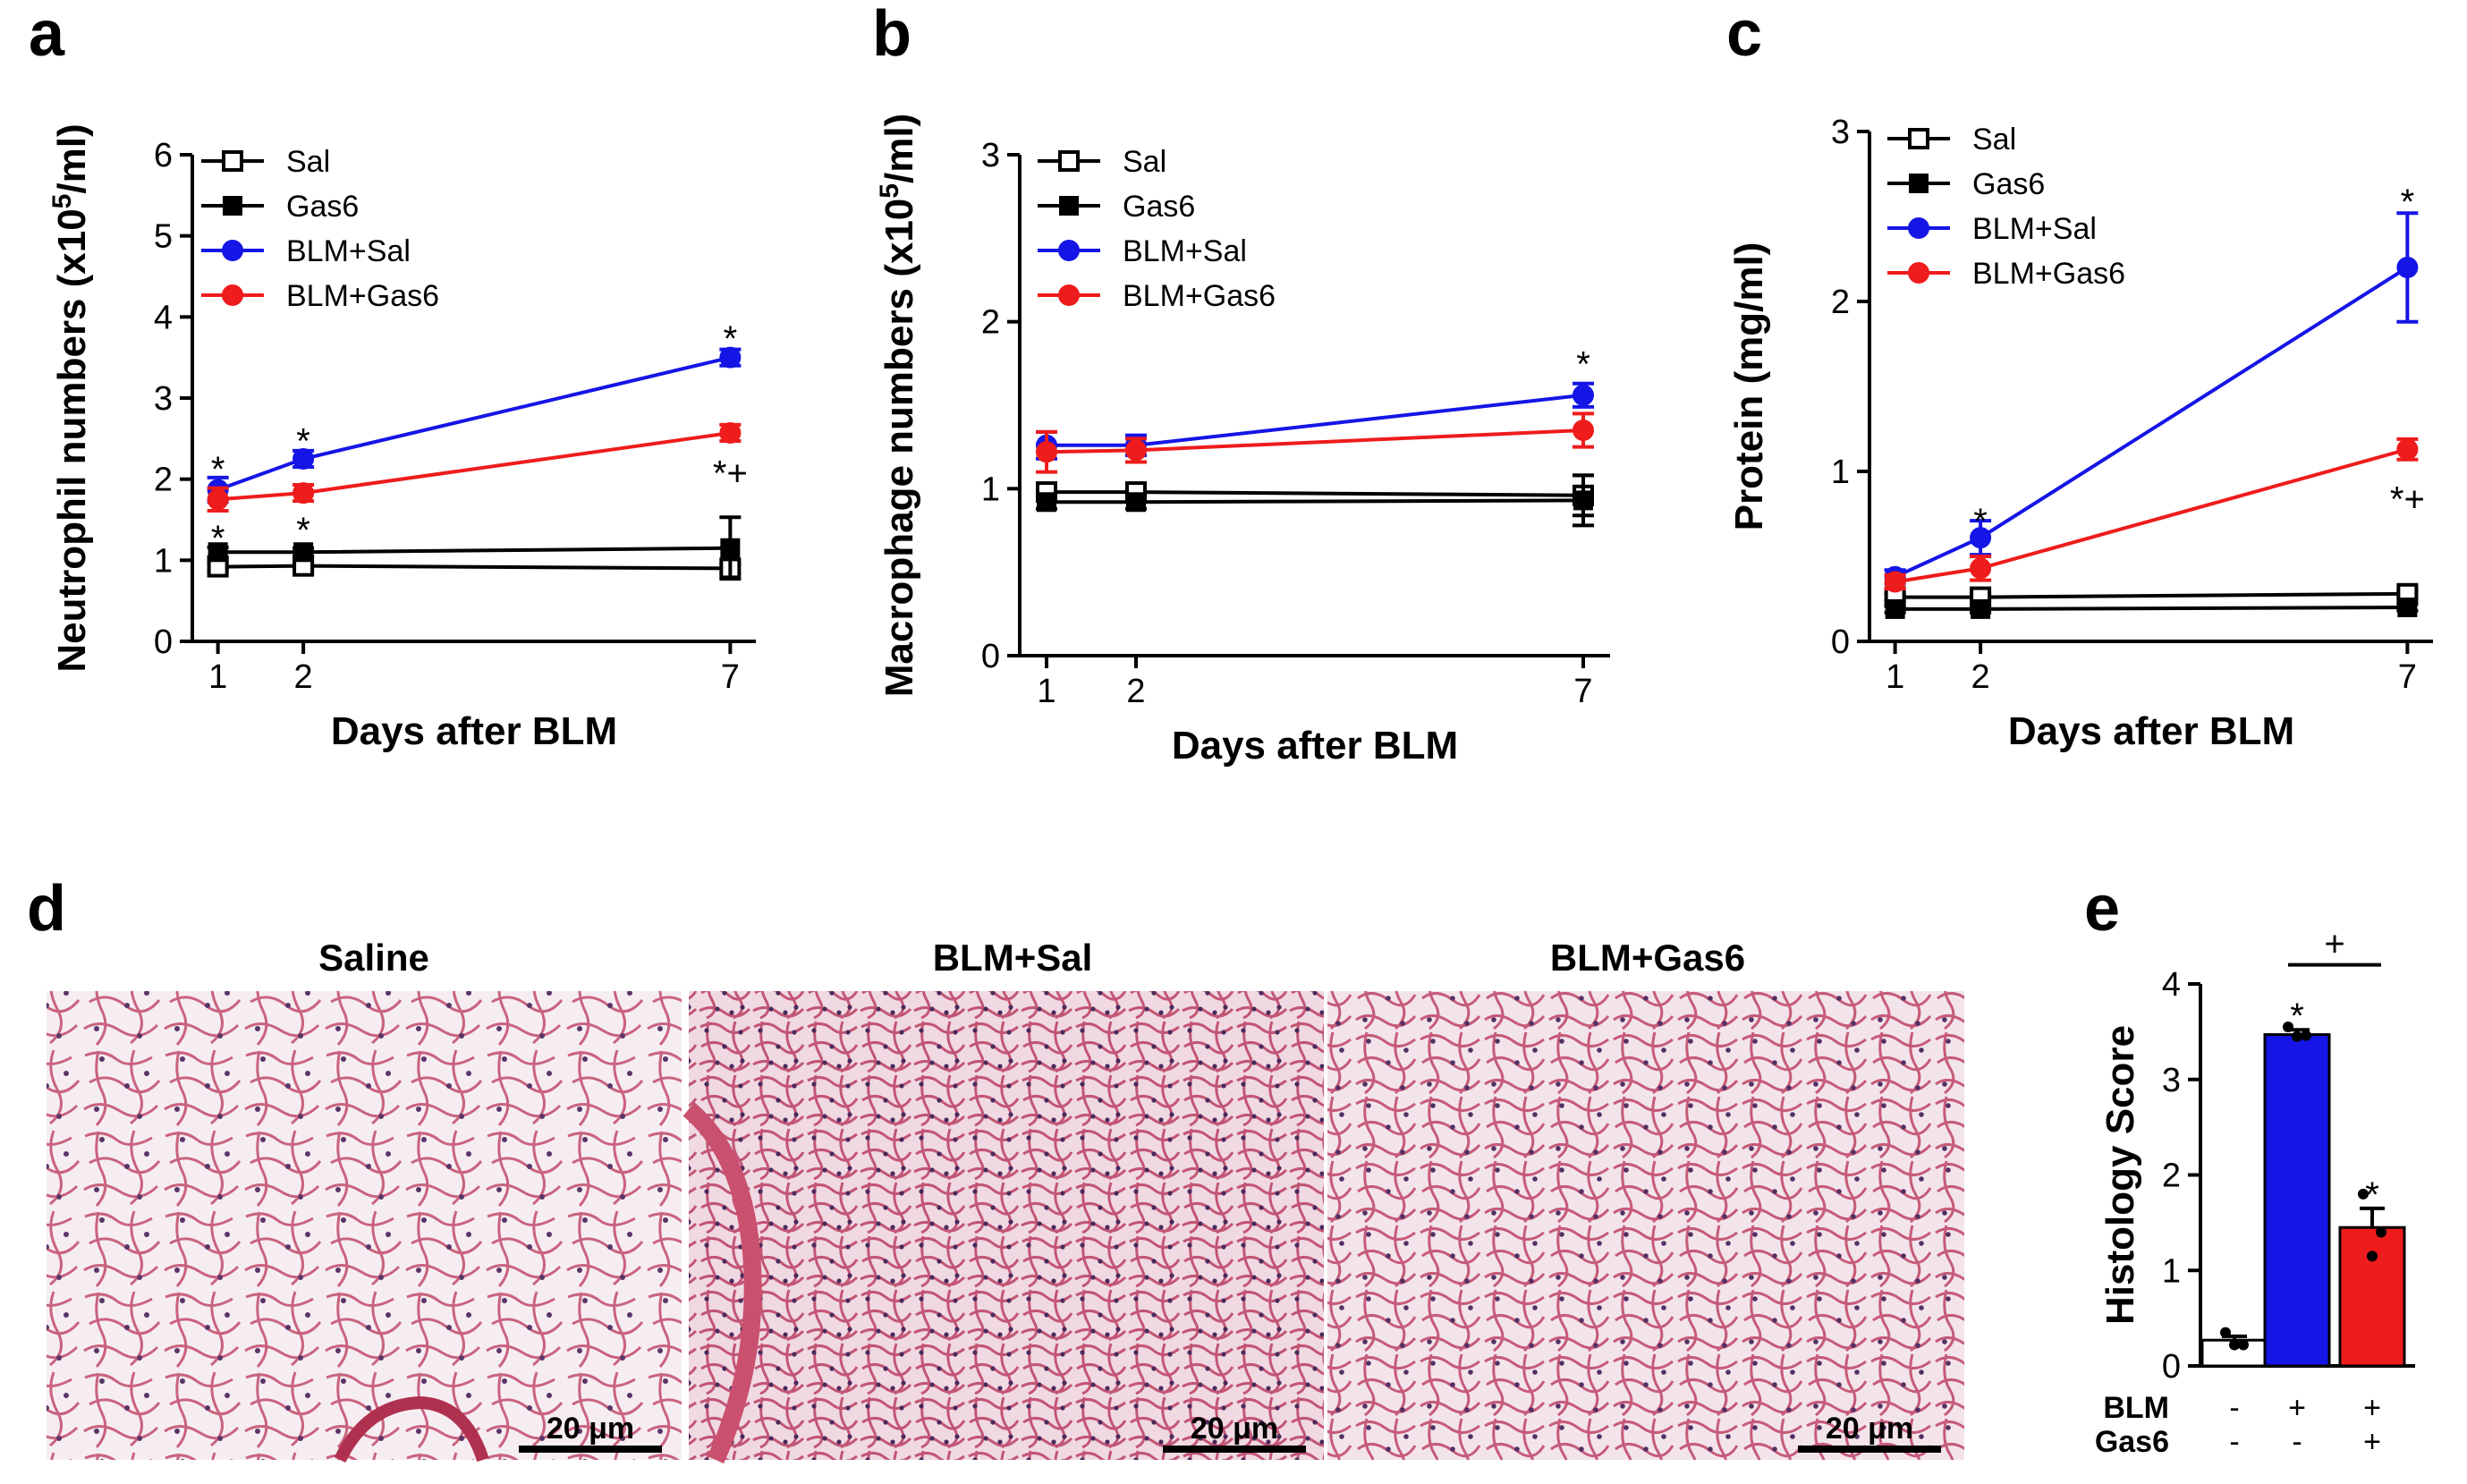 This screenshot has width=2467, height=1484. I want to click on panel-letter-d: d, so click(46, 909).